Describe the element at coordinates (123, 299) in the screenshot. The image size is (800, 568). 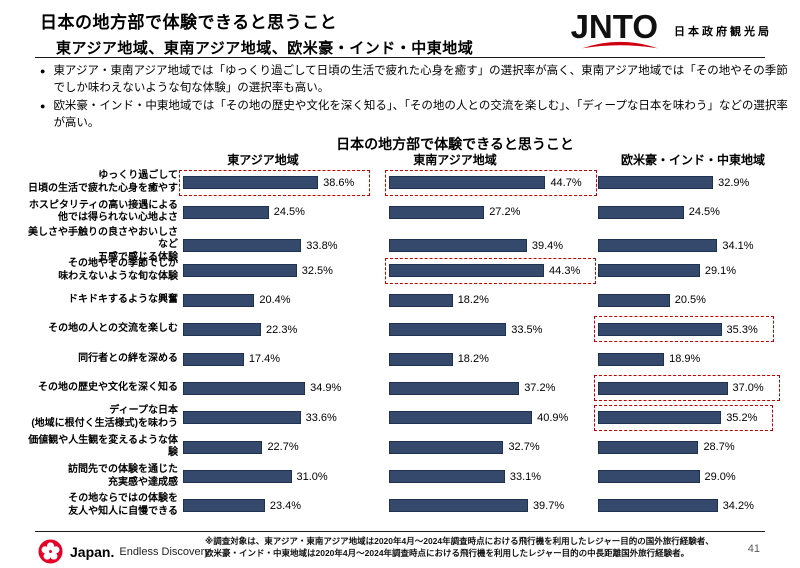
I see `category-label: ドキドキするような興奮` at that location.